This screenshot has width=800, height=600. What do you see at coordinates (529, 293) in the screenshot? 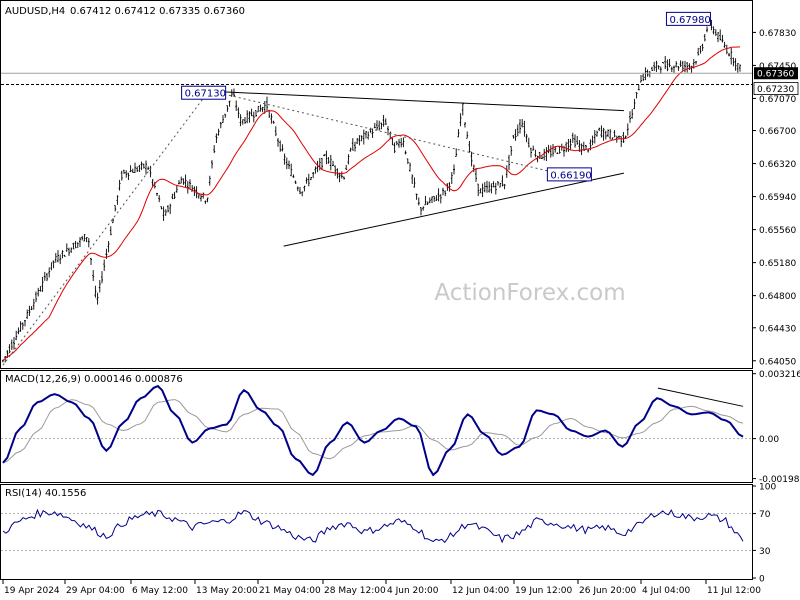
I see `watermark: ActionForex.com` at bounding box center [529, 293].